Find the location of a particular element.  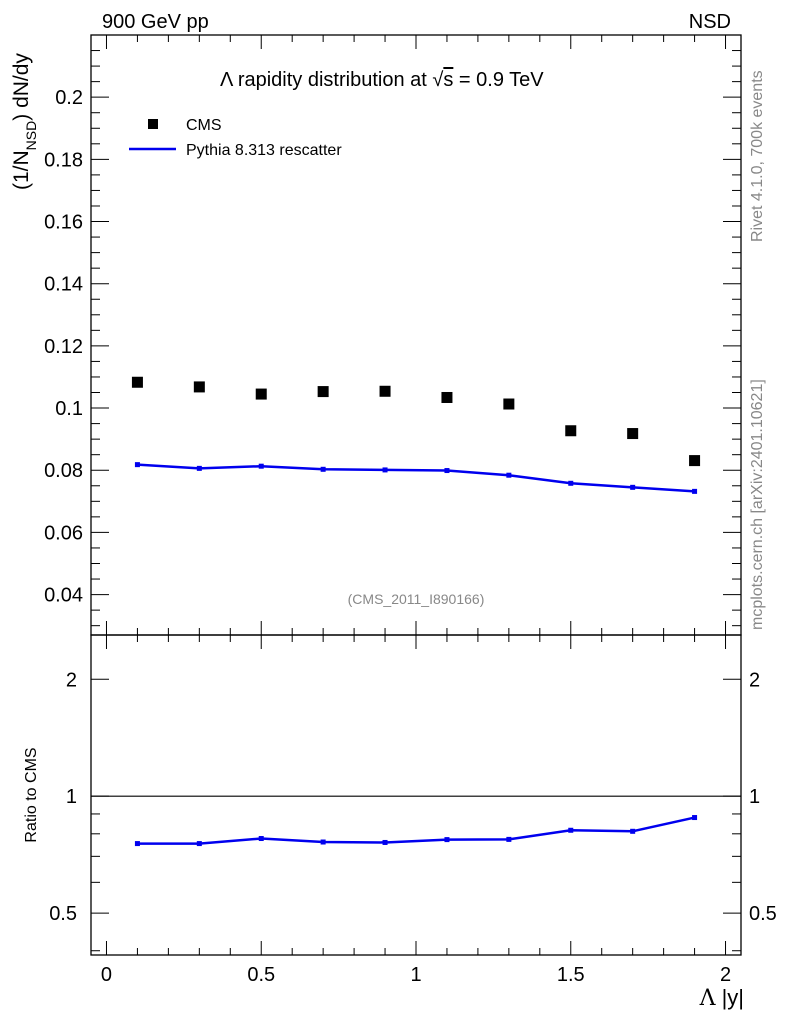

main-y-tick-label: 0.2 is located at coordinates (69, 98).